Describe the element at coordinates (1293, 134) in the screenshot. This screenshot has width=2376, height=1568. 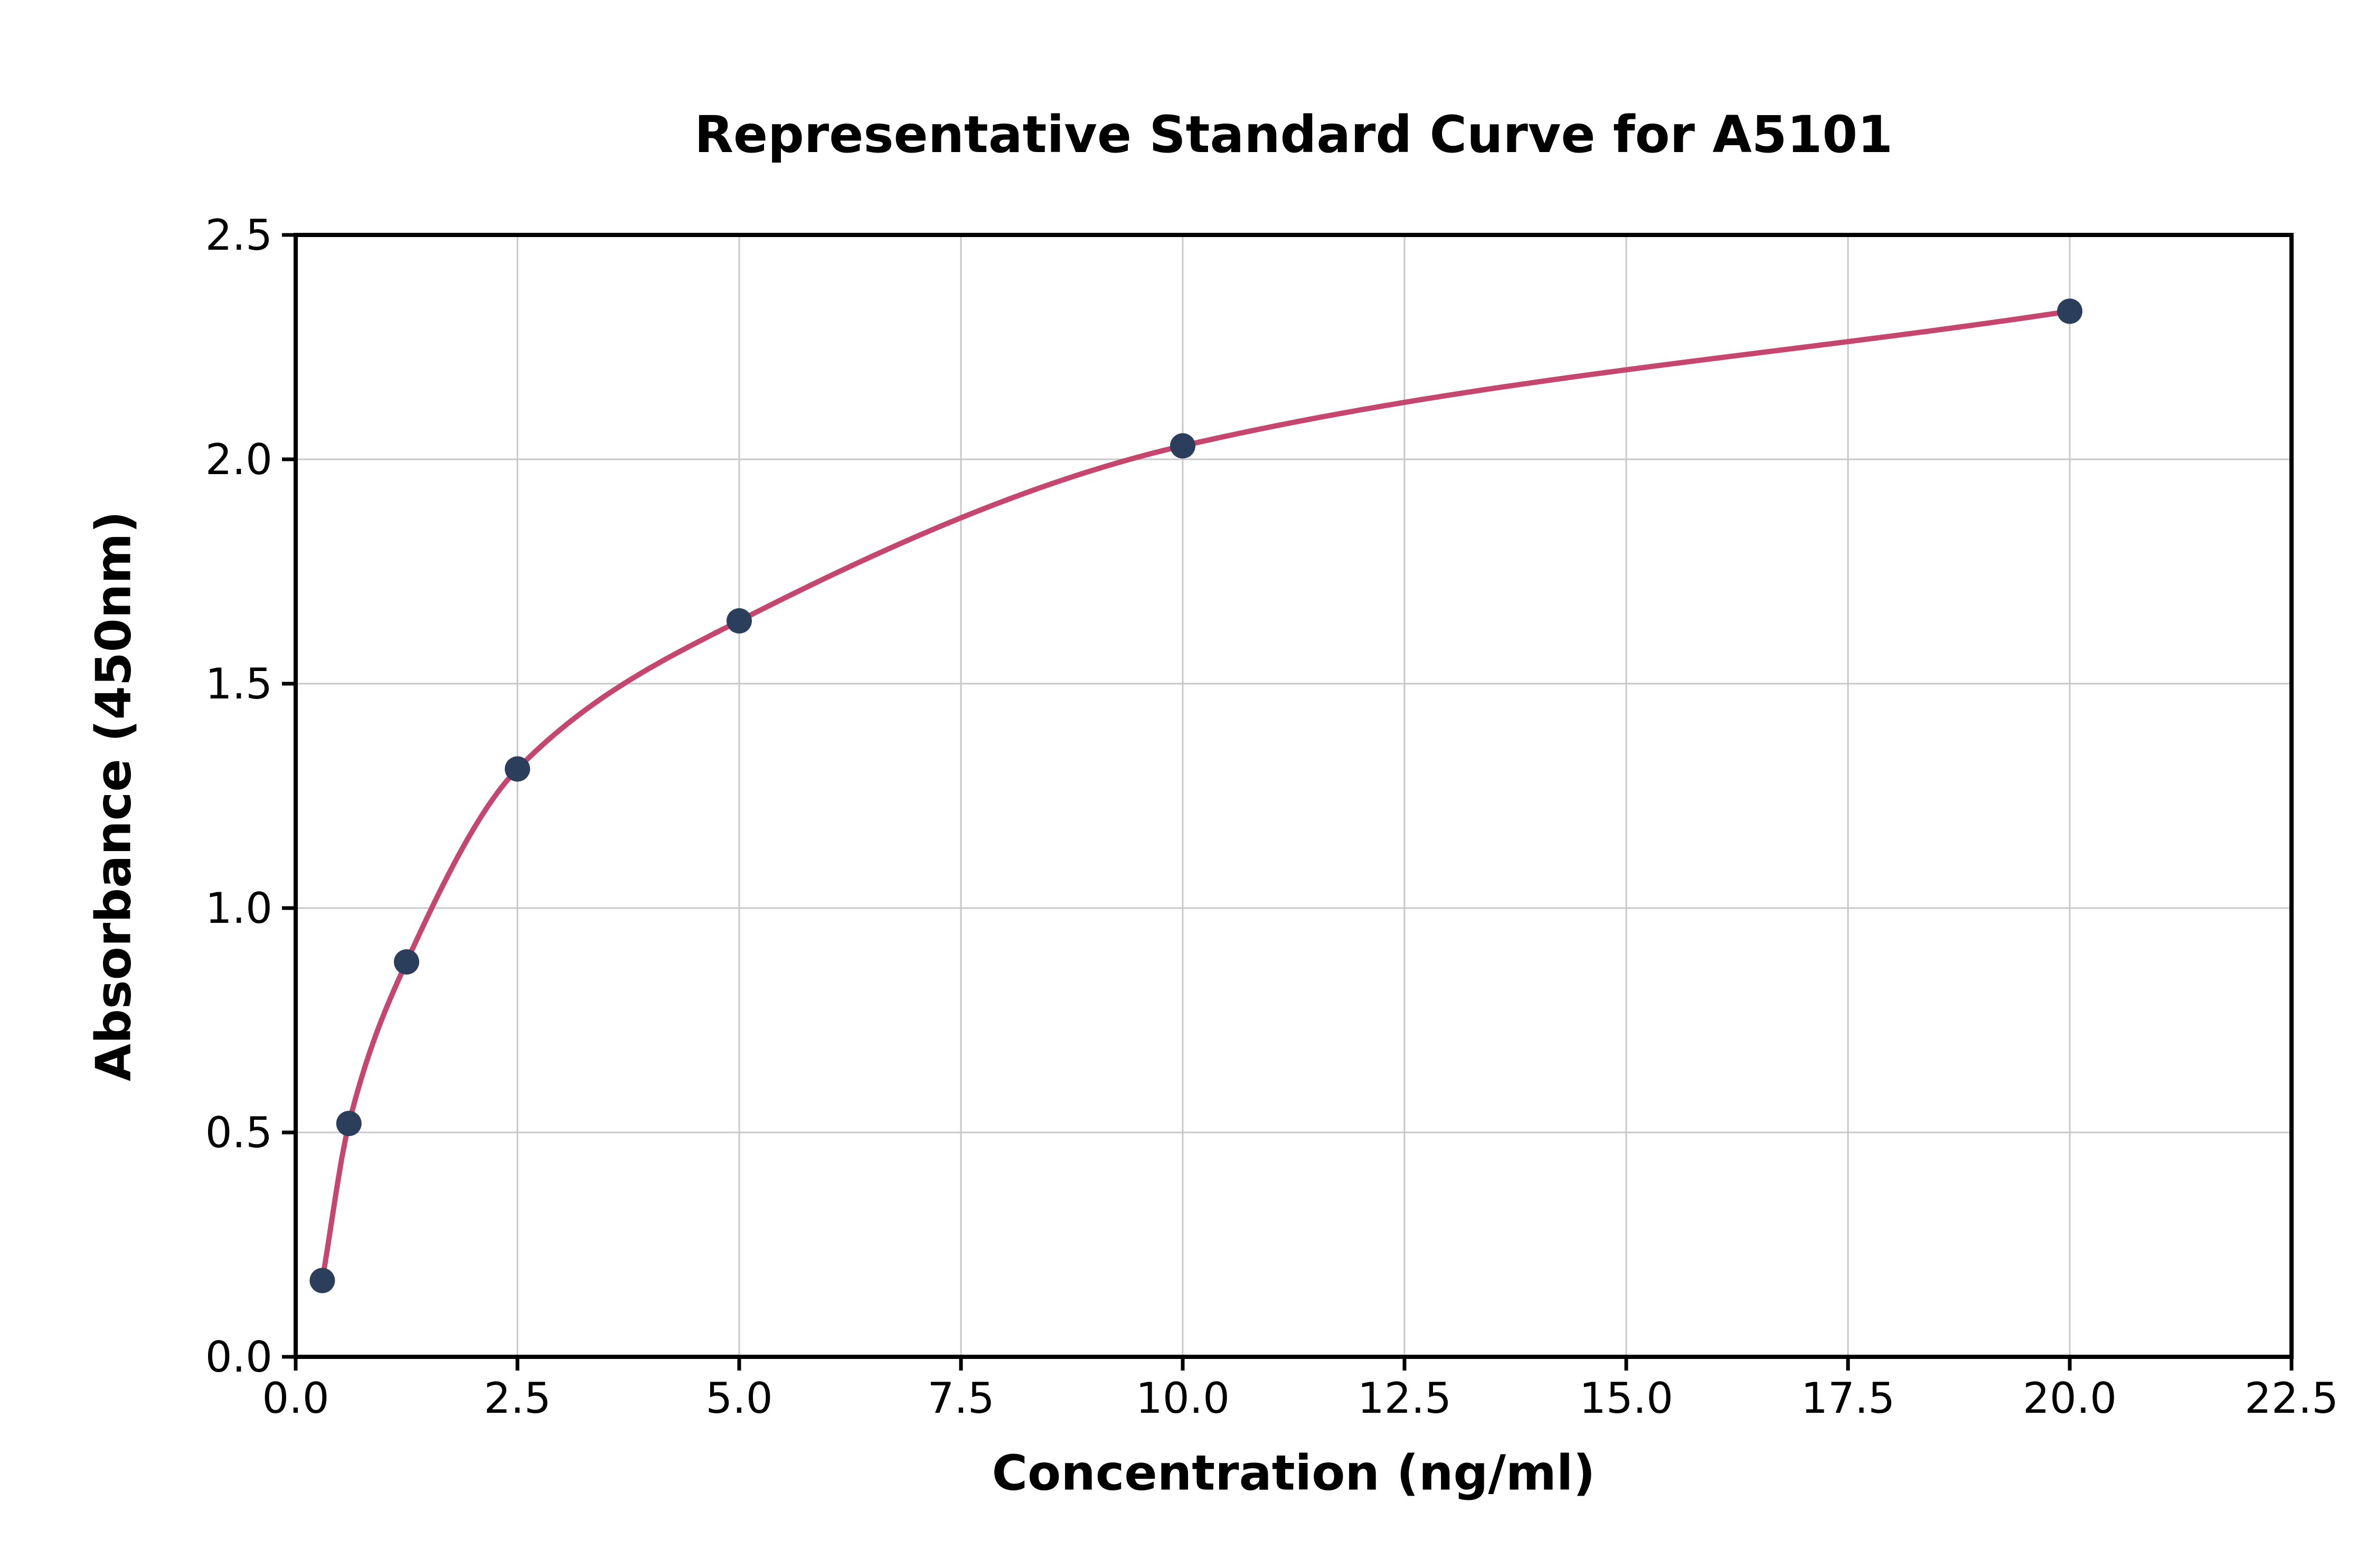
I see `chart-title: Representative Standard Curve for A5101` at that location.